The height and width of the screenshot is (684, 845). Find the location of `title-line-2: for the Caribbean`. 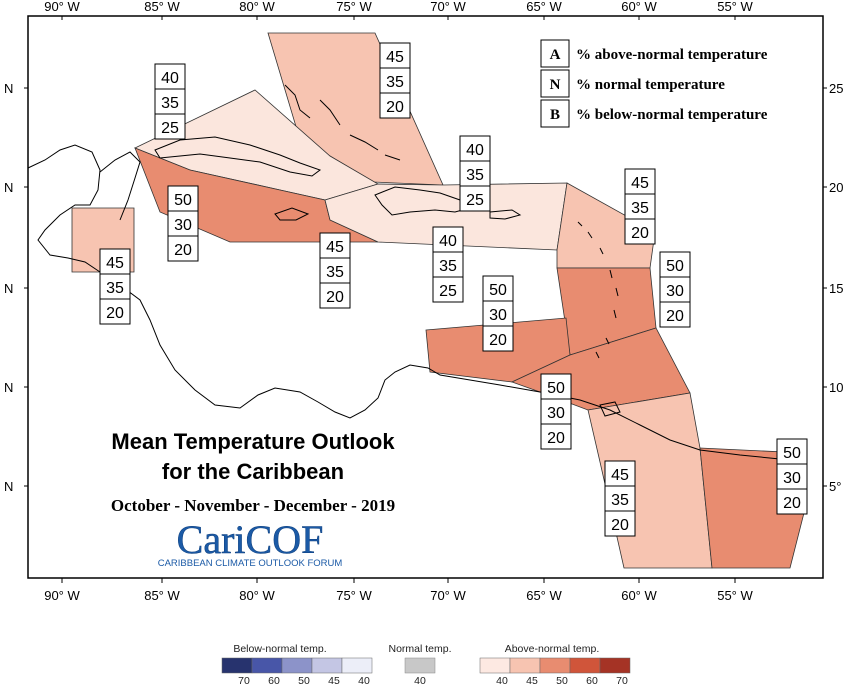

title-line-2: for the Caribbean is located at coordinates (253, 471).